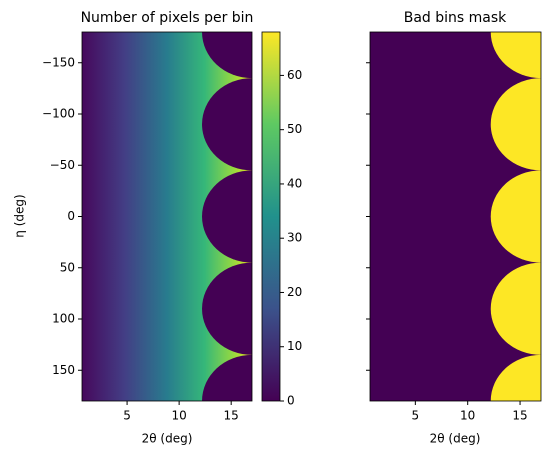 This screenshot has height=463, width=548. Describe the element at coordinates (63, 319) in the screenshot. I see `y-tick-label: 100` at that location.